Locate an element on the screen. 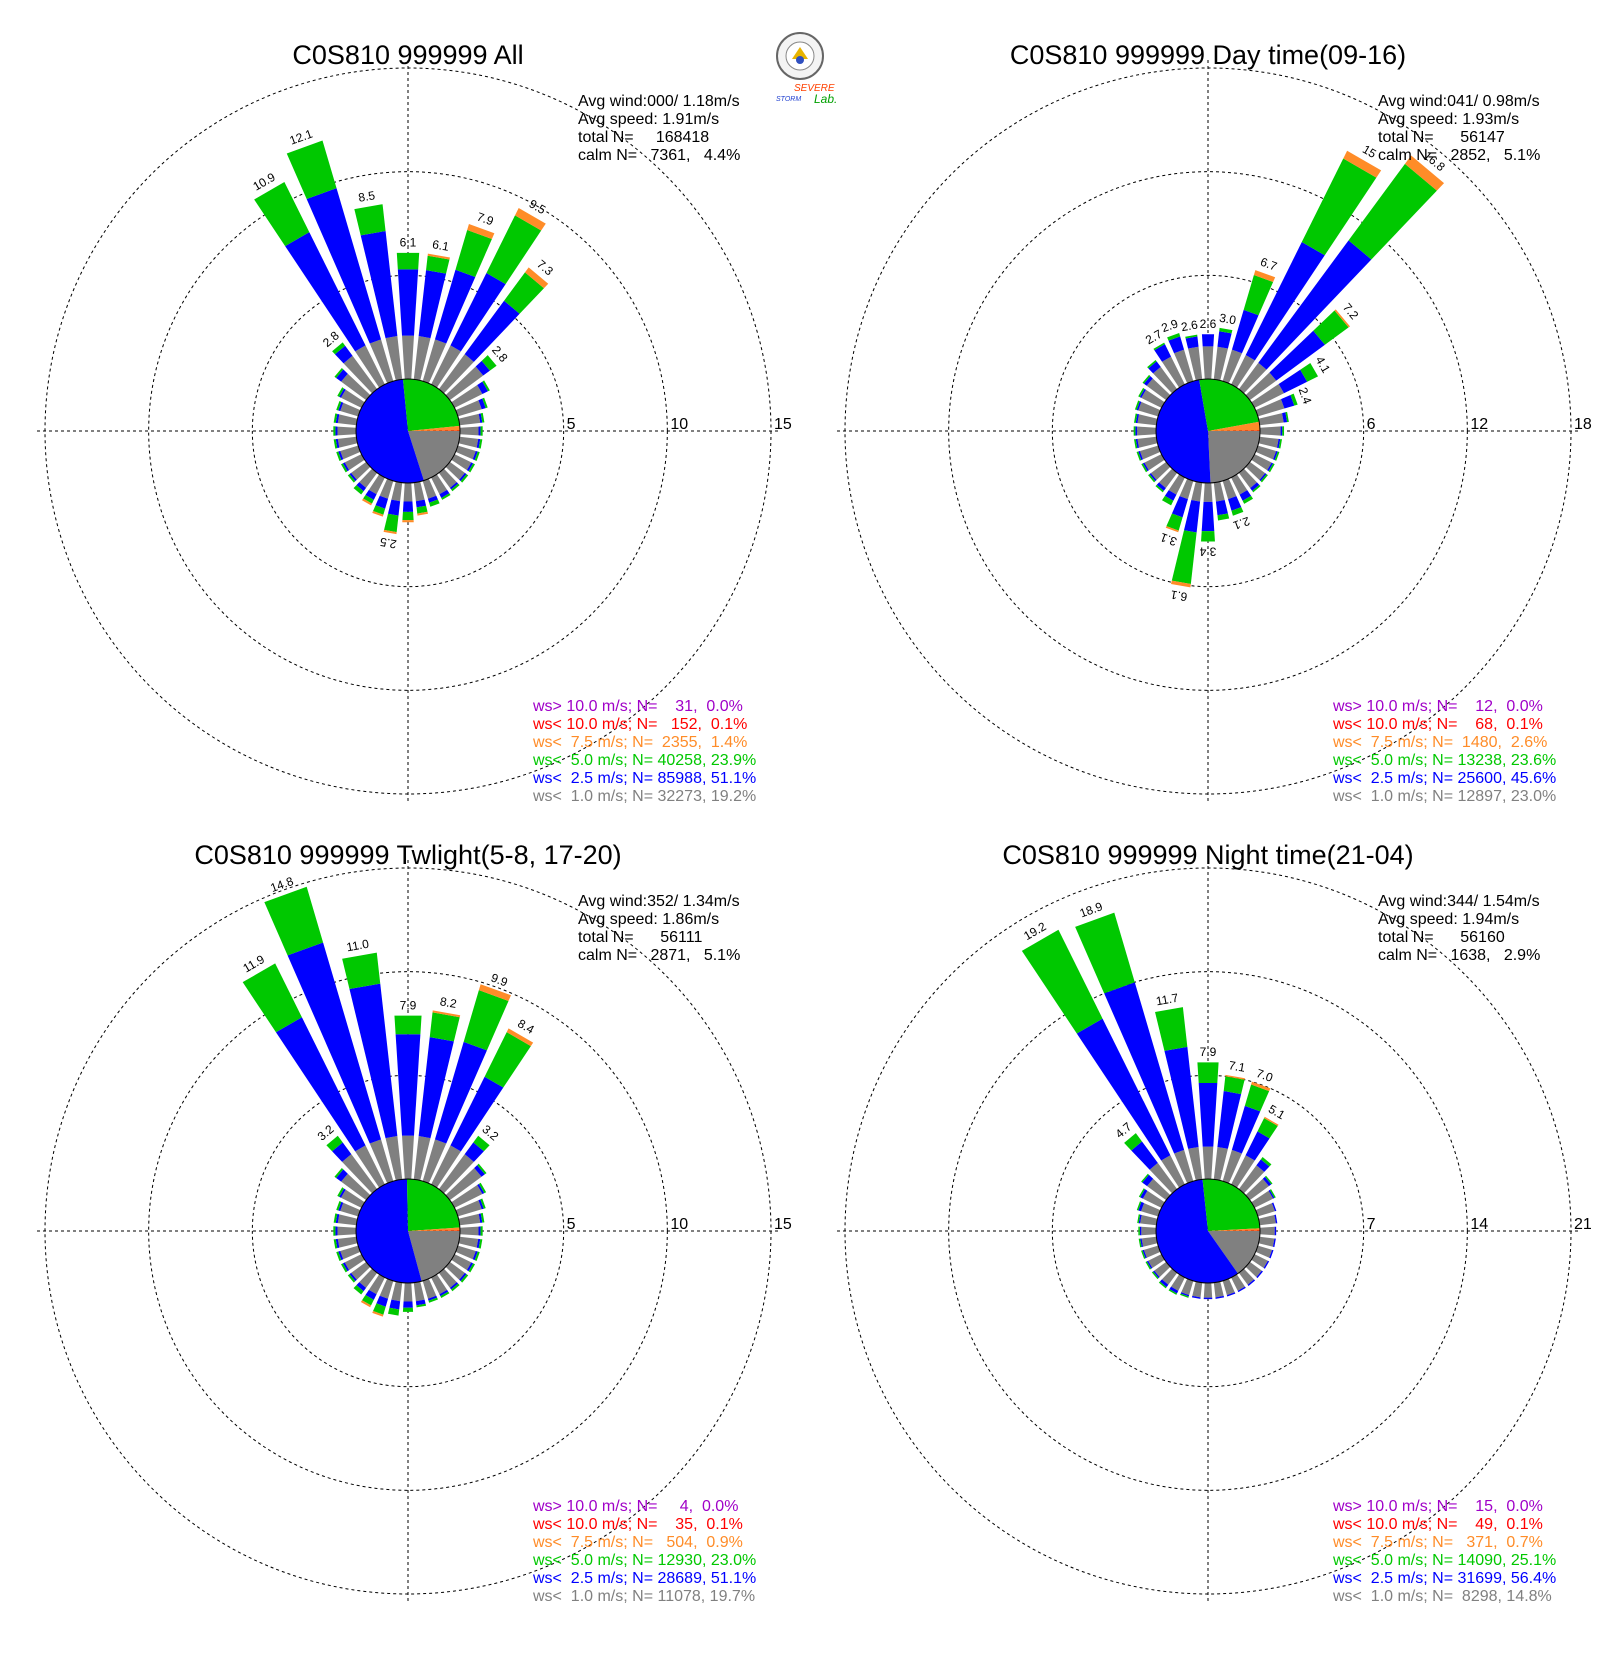 The width and height of the screenshot is (1620, 1665). bar-value-label: 2.4 is located at coordinates (1305, 395).